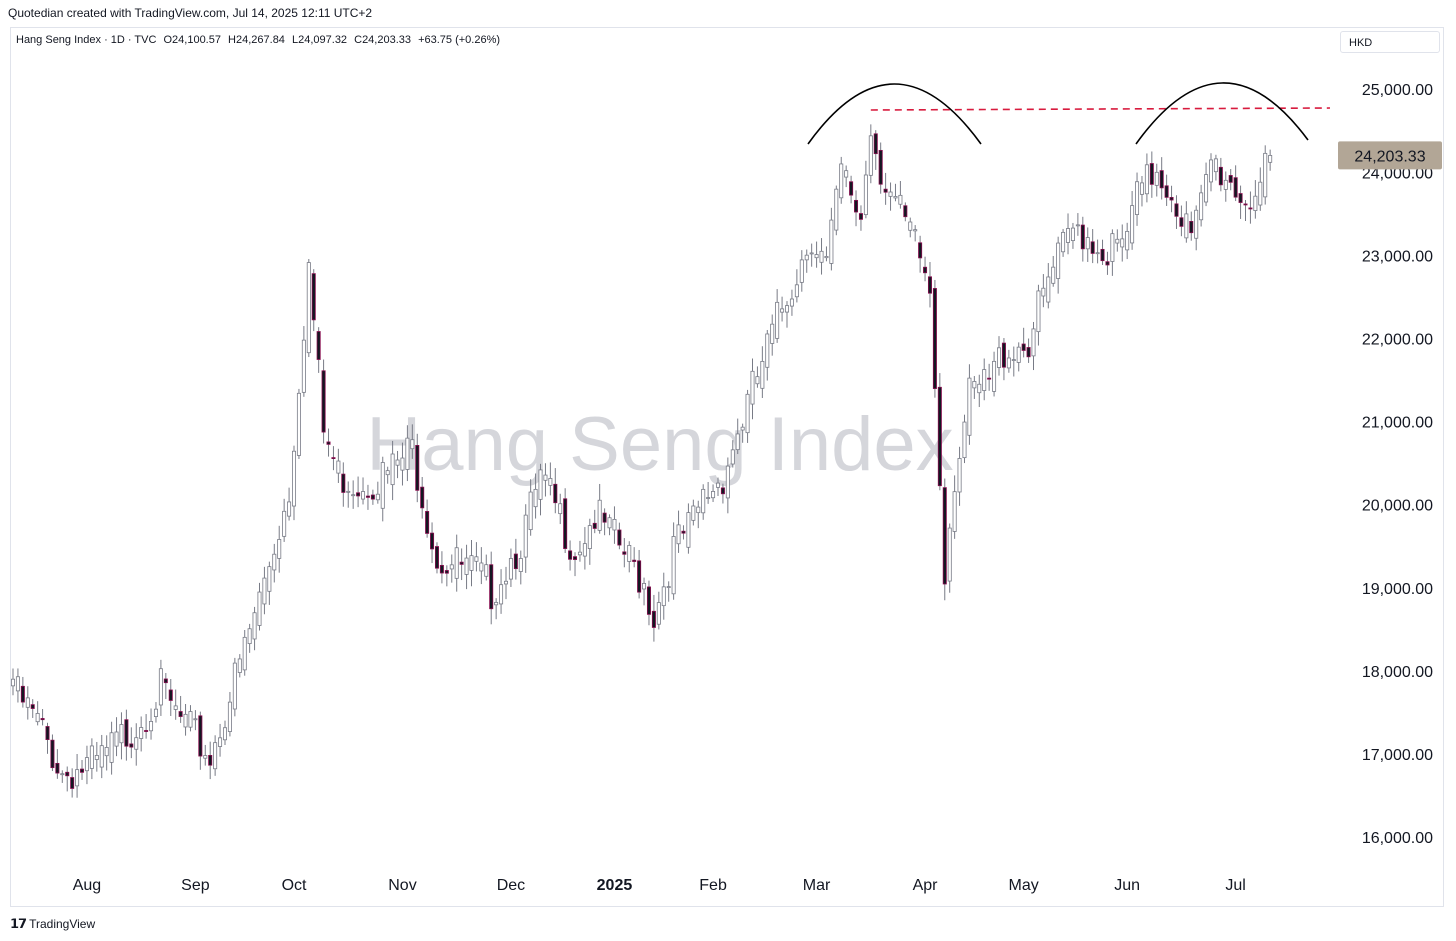 This screenshot has width=1456, height=941. Describe the element at coordinates (86, 40) in the screenshot. I see `symbol-label: Hang Seng Index · 1D · TVC` at that location.